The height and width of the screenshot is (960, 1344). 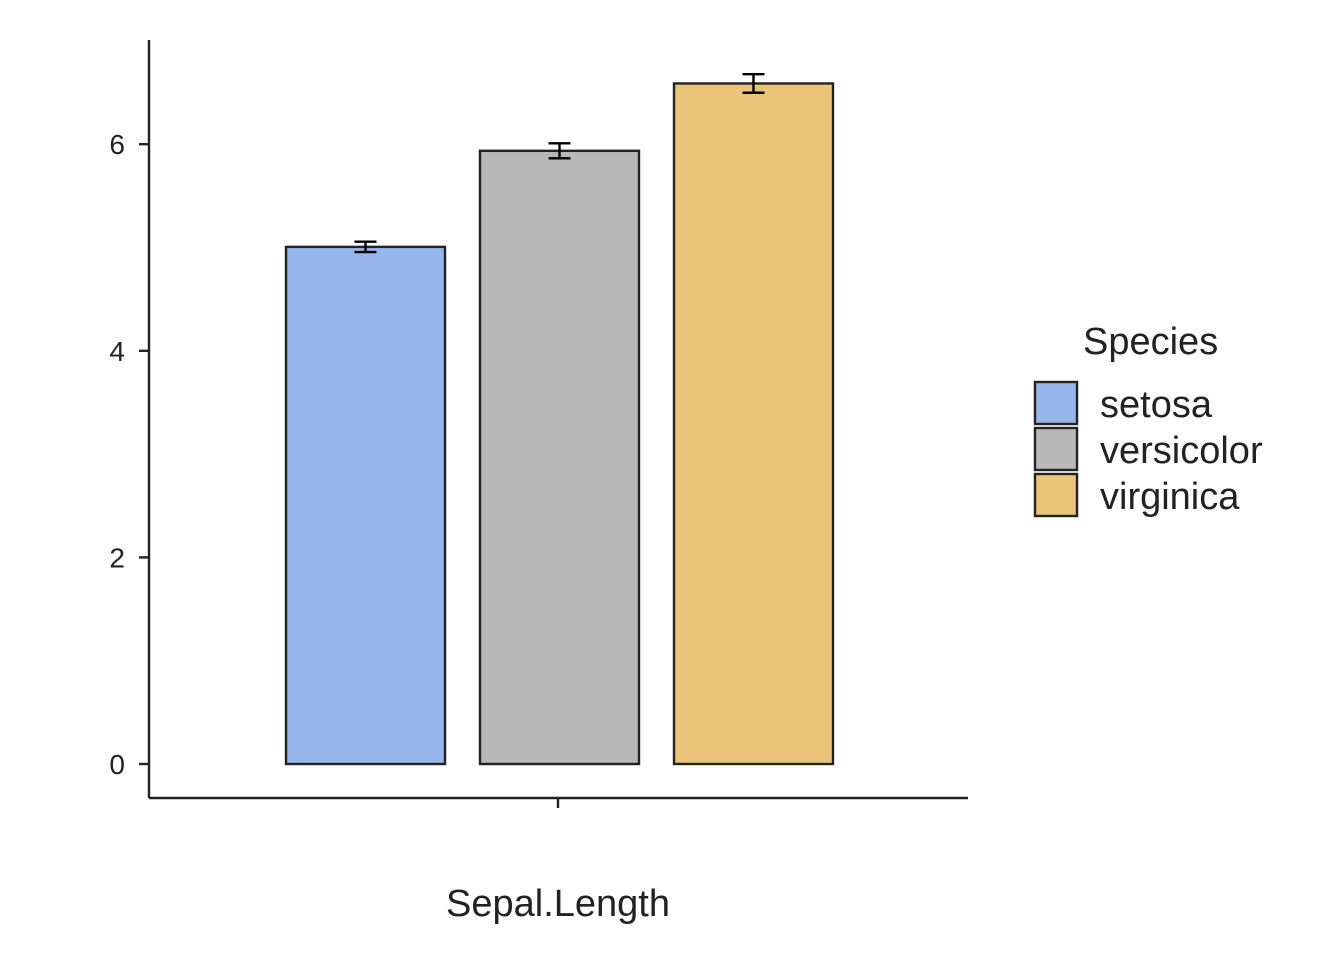 I want to click on legend-item-versicolor: versicolor, so click(x=1148, y=449).